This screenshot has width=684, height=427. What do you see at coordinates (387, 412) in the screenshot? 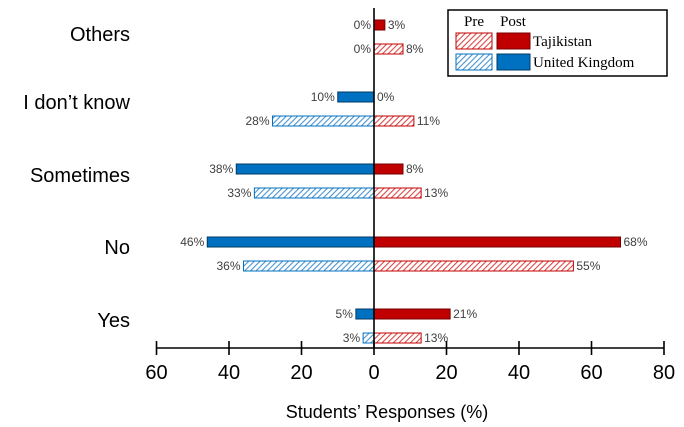
I see `x-axis-title: Students’ Responses (%)` at bounding box center [387, 412].